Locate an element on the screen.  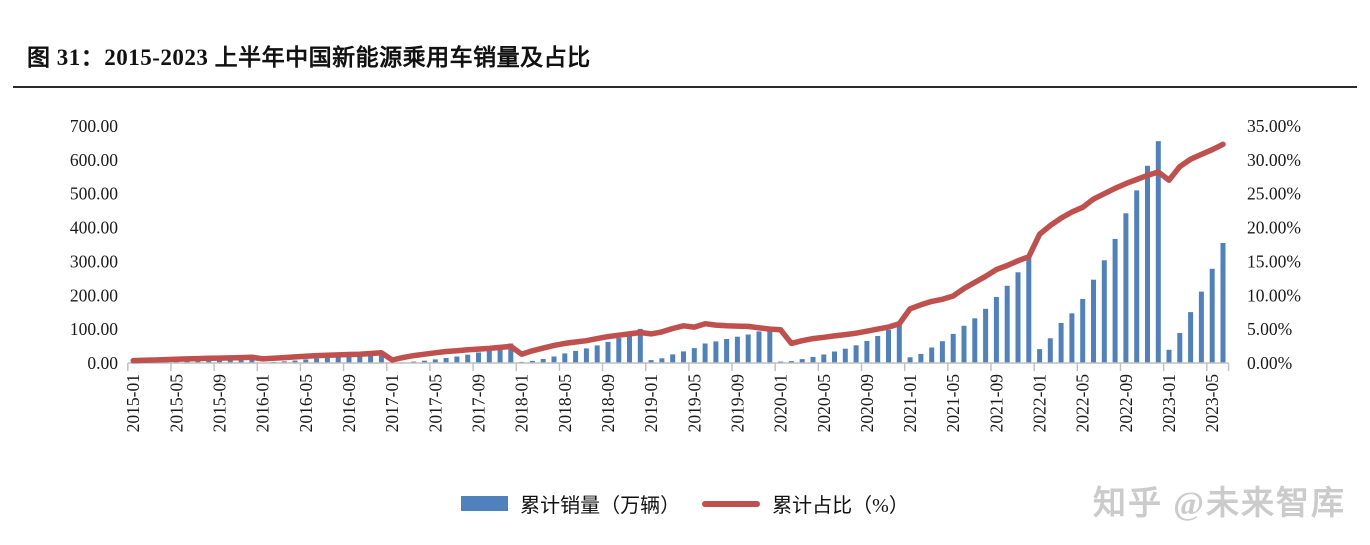
legend-label-sales: 累计销量（万辆） is located at coordinates (600, 506).